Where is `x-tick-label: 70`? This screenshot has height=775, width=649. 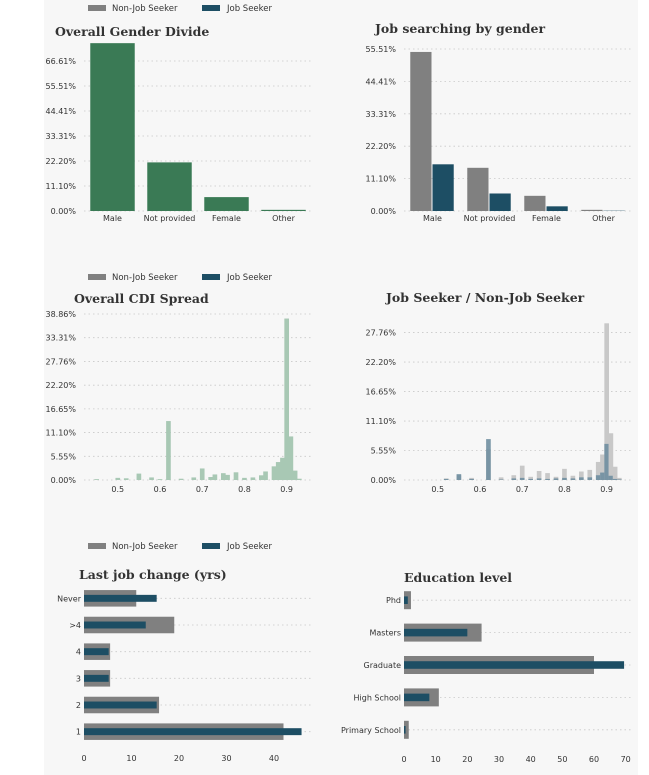 x-tick-label: 70 is located at coordinates (626, 759).